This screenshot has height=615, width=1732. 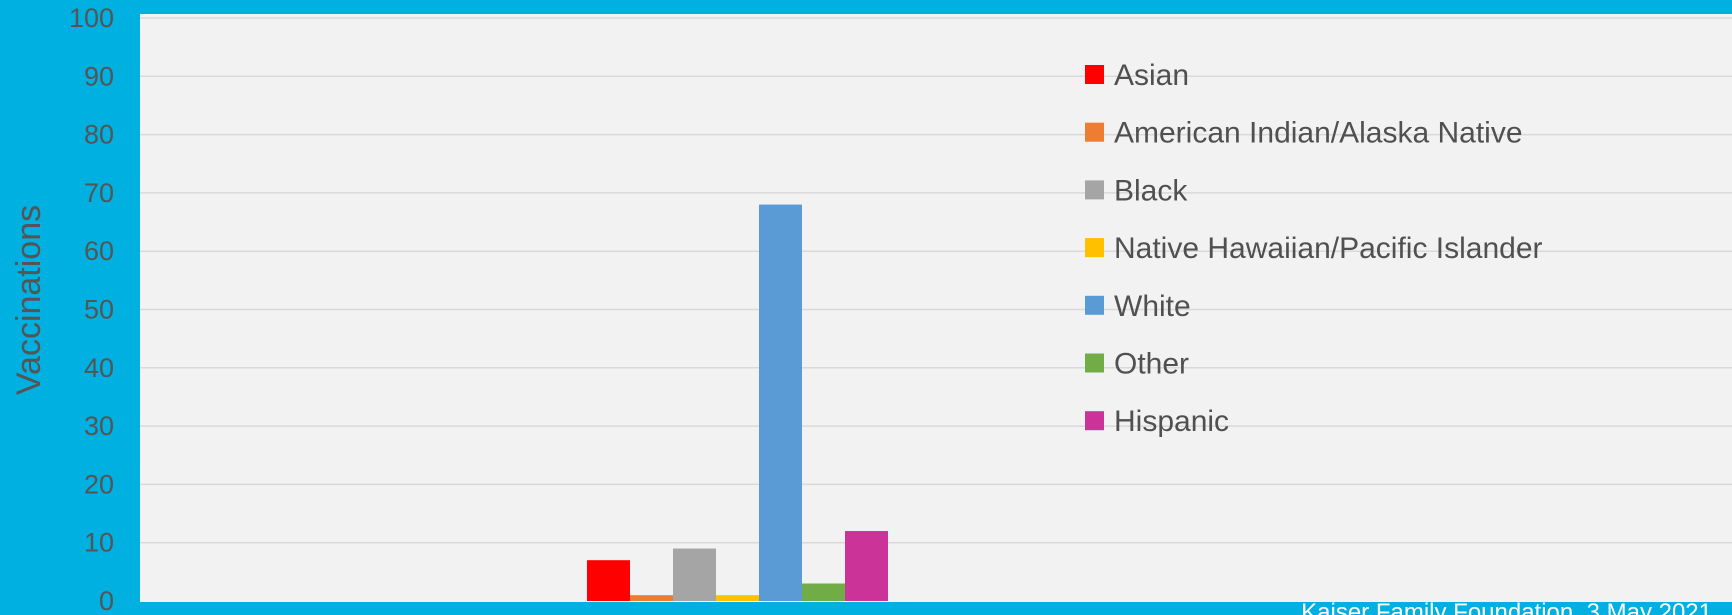 What do you see at coordinates (99, 135) in the screenshot?
I see `y-tick-label: 80` at bounding box center [99, 135].